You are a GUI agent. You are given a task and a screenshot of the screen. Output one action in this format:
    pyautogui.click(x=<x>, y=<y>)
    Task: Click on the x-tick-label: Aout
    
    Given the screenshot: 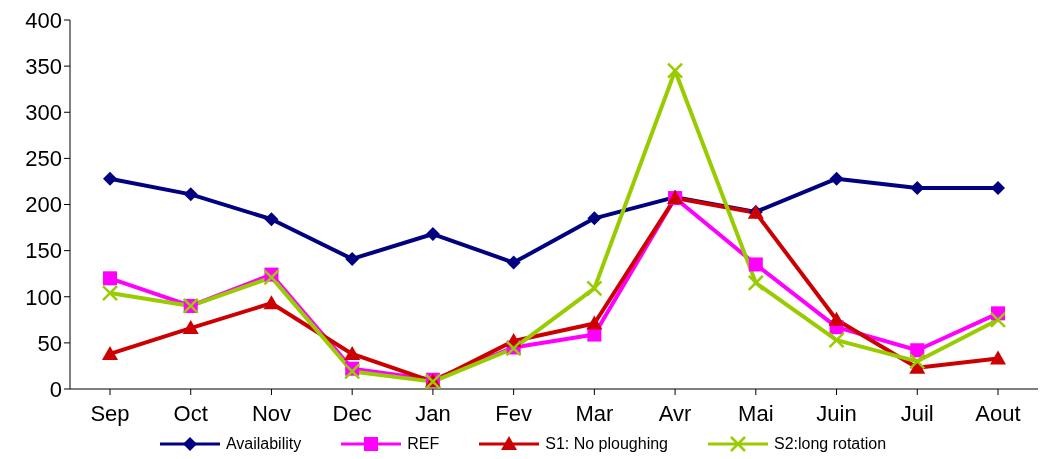 What is the action you would take?
    pyautogui.click(x=998, y=413)
    